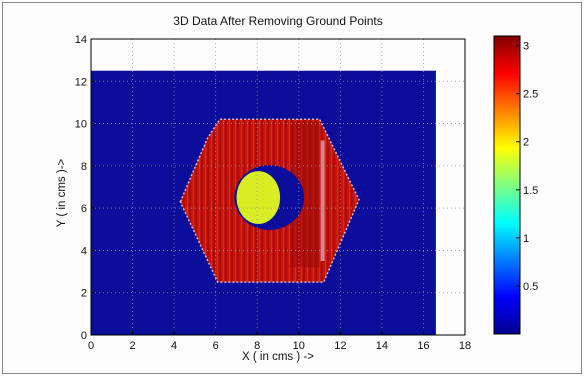  What do you see at coordinates (81, 40) in the screenshot?
I see `y-tick-label: 14` at bounding box center [81, 40].